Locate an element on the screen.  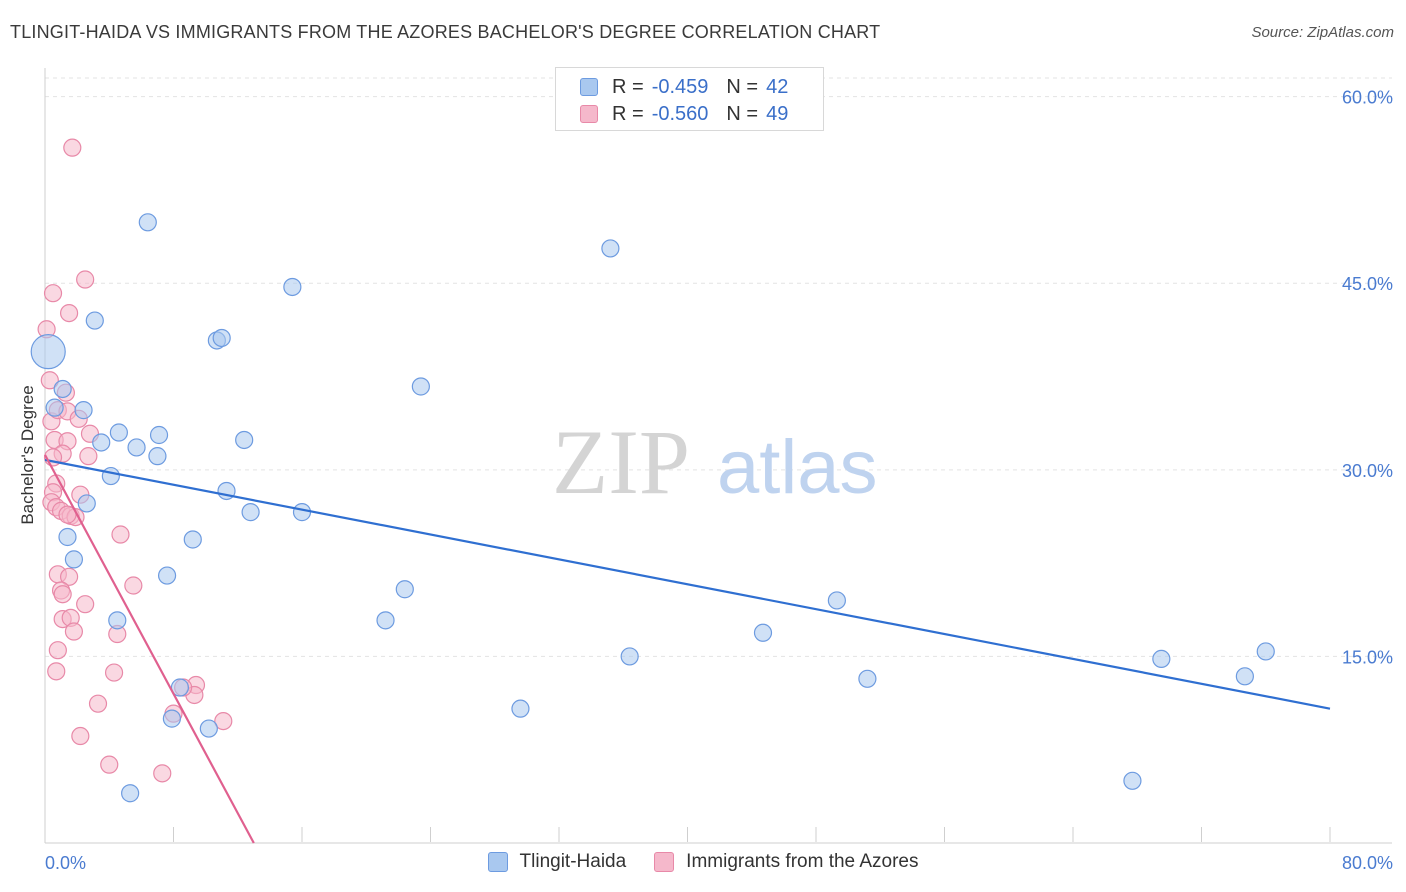
source-label: Source: ZipAtlas.com is located at coordinates (1322, 32).